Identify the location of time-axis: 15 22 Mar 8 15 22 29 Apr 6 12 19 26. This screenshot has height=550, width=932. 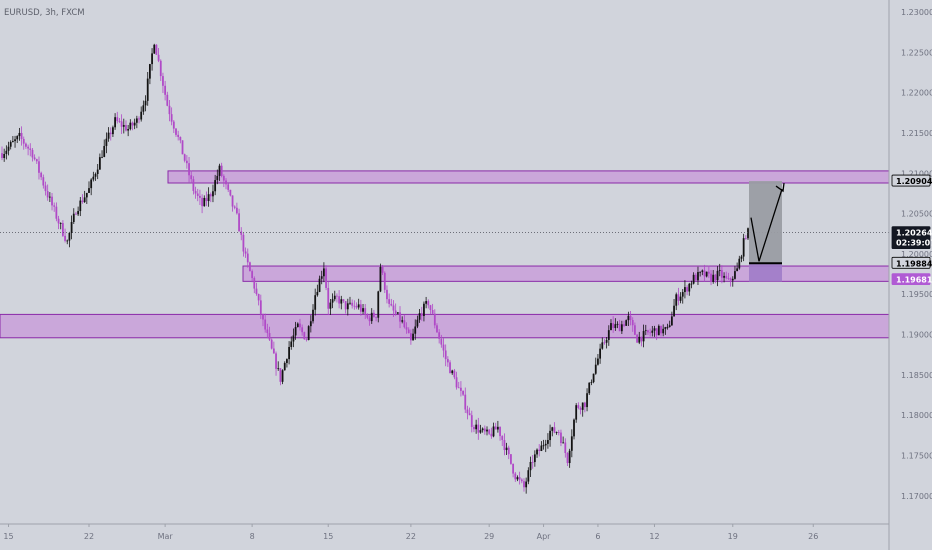
(410, 532).